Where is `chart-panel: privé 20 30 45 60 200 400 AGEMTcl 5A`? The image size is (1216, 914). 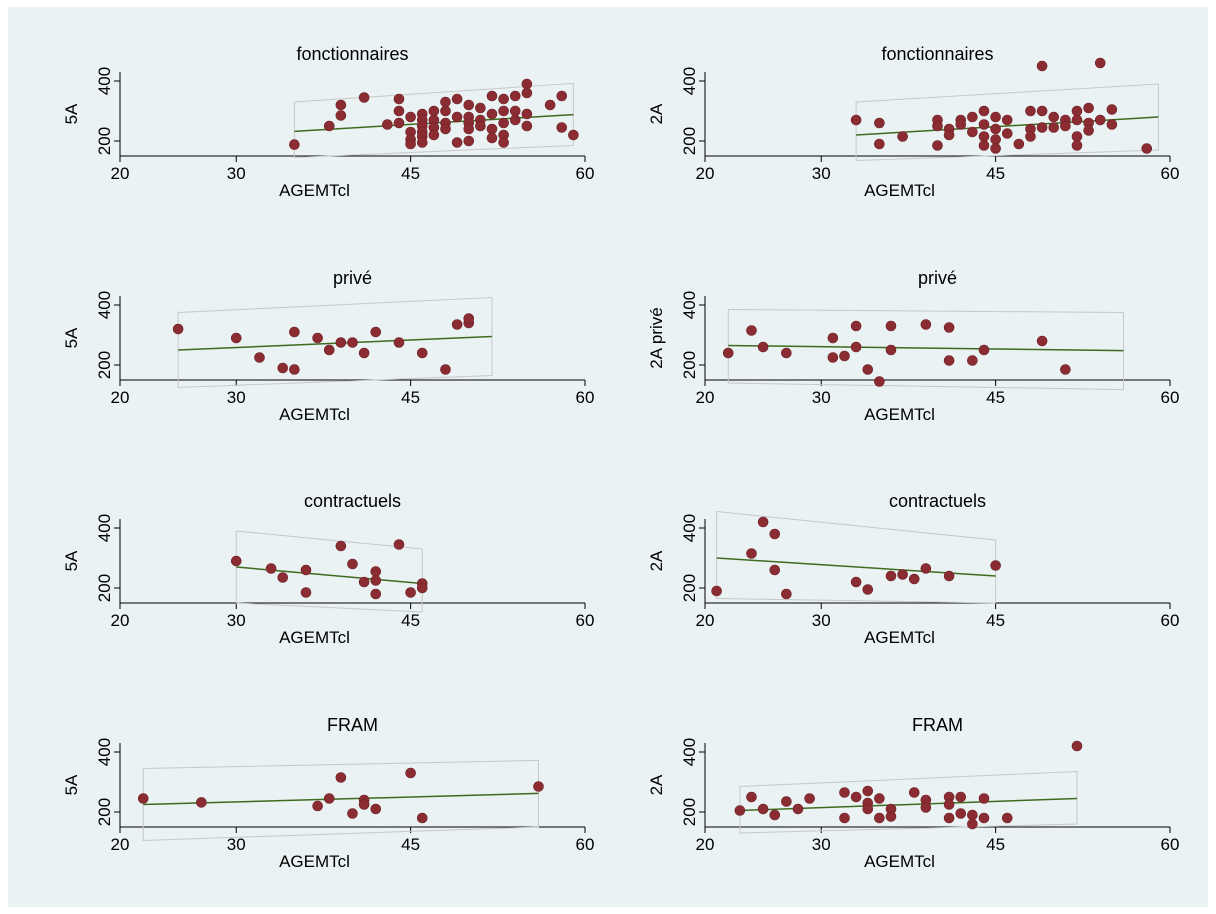 chart-panel: privé 20 30 45 60 200 400 AGEMTcl 5A is located at coordinates (328, 346).